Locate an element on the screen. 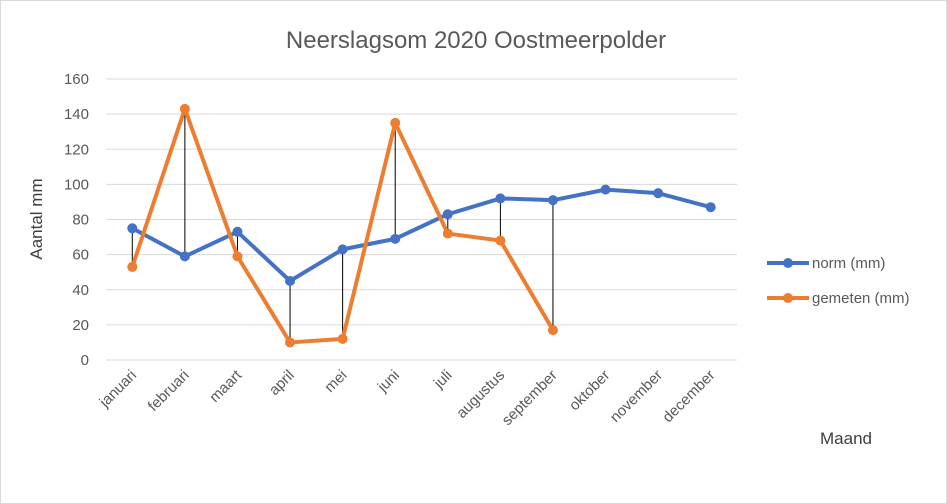  legend-label-gemeten: gemeten (mm) is located at coordinates (861, 298).